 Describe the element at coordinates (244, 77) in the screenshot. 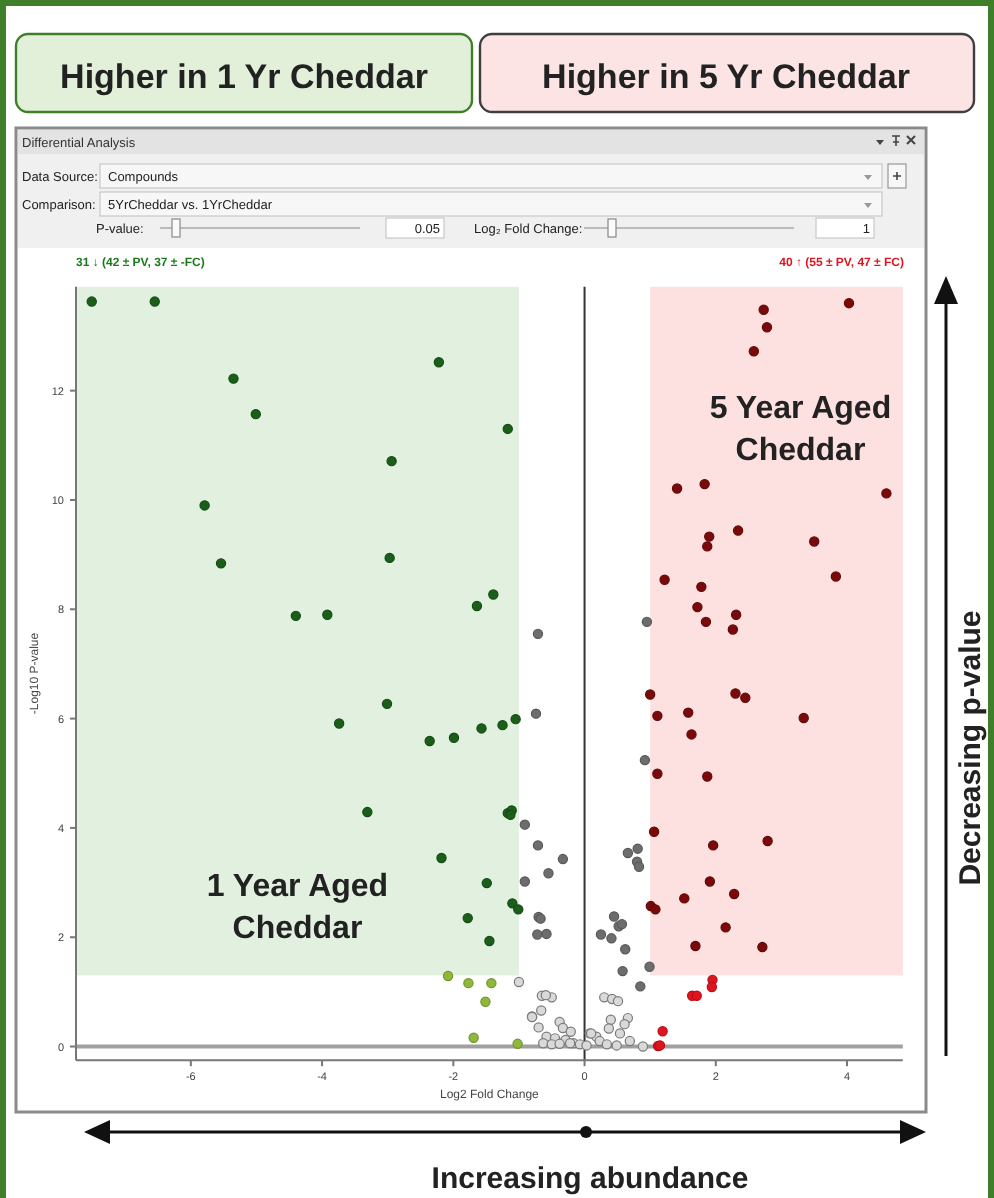

I see `text: Higher in 1 Yr Cheddar` at that location.